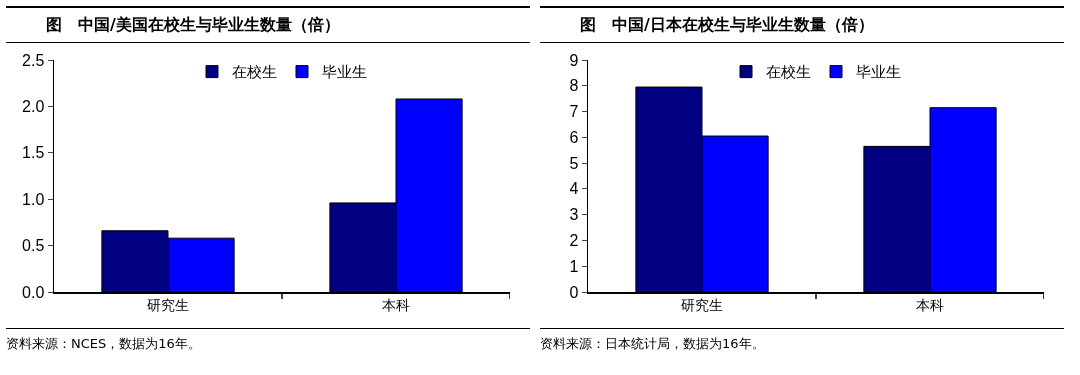 Image resolution: width=1080 pixels, height=375 pixels. Describe the element at coordinates (574, 241) in the screenshot. I see `y-tick-label: 2` at that location.